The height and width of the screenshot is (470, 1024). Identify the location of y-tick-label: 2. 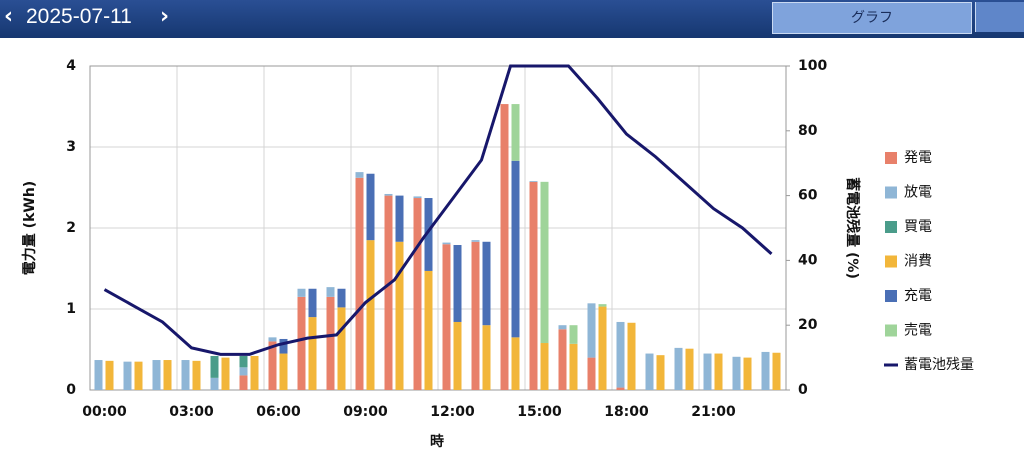
(71, 228).